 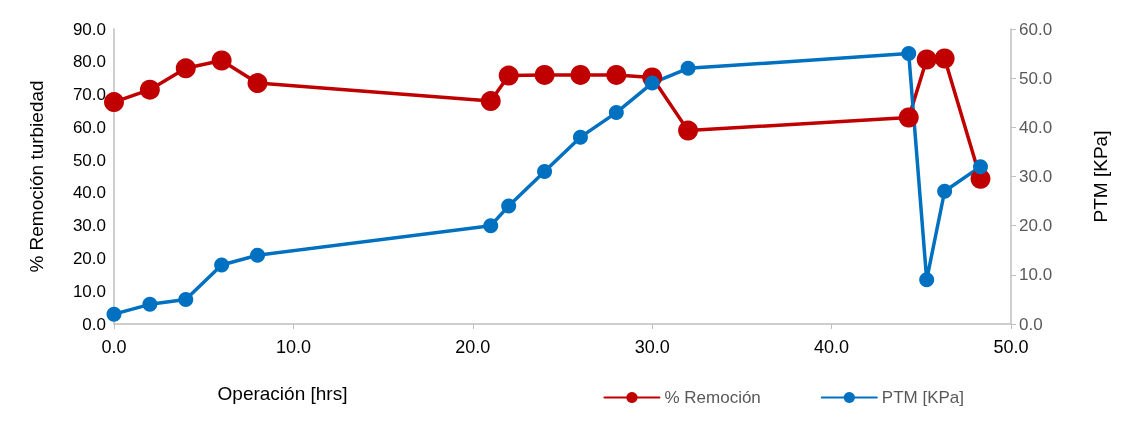 I want to click on y-tick-label: 30.0, so click(x=89, y=226).